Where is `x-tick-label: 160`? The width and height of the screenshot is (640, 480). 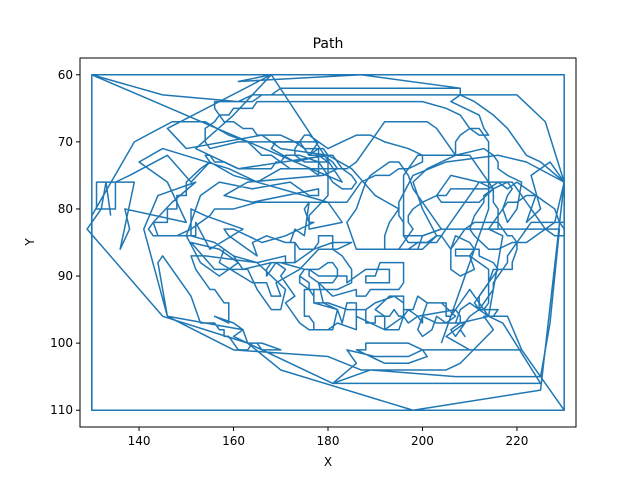
x-tick-label: 160 is located at coordinates (233, 441).